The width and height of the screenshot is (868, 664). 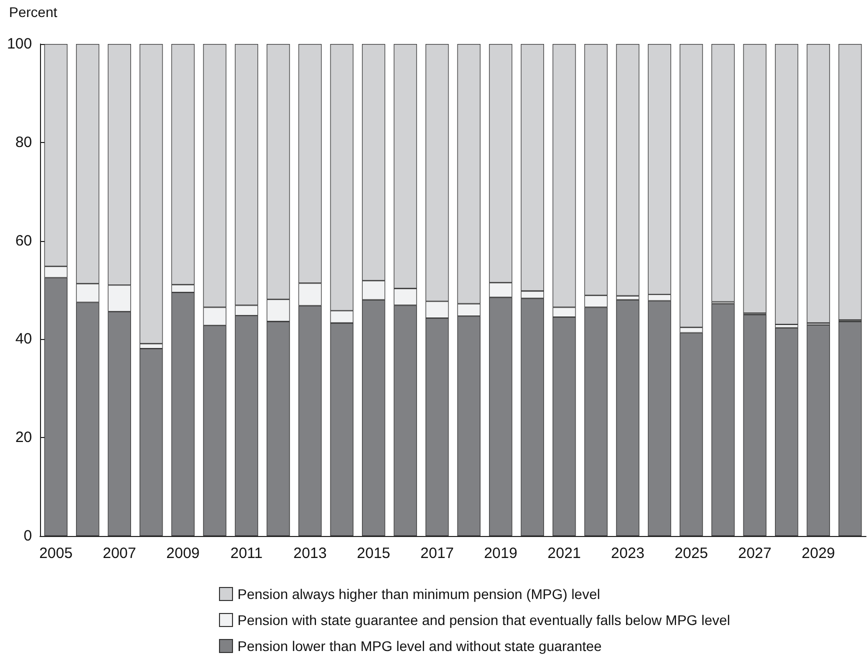 What do you see at coordinates (246, 553) in the screenshot?
I see `x-tick-label: 2011` at bounding box center [246, 553].